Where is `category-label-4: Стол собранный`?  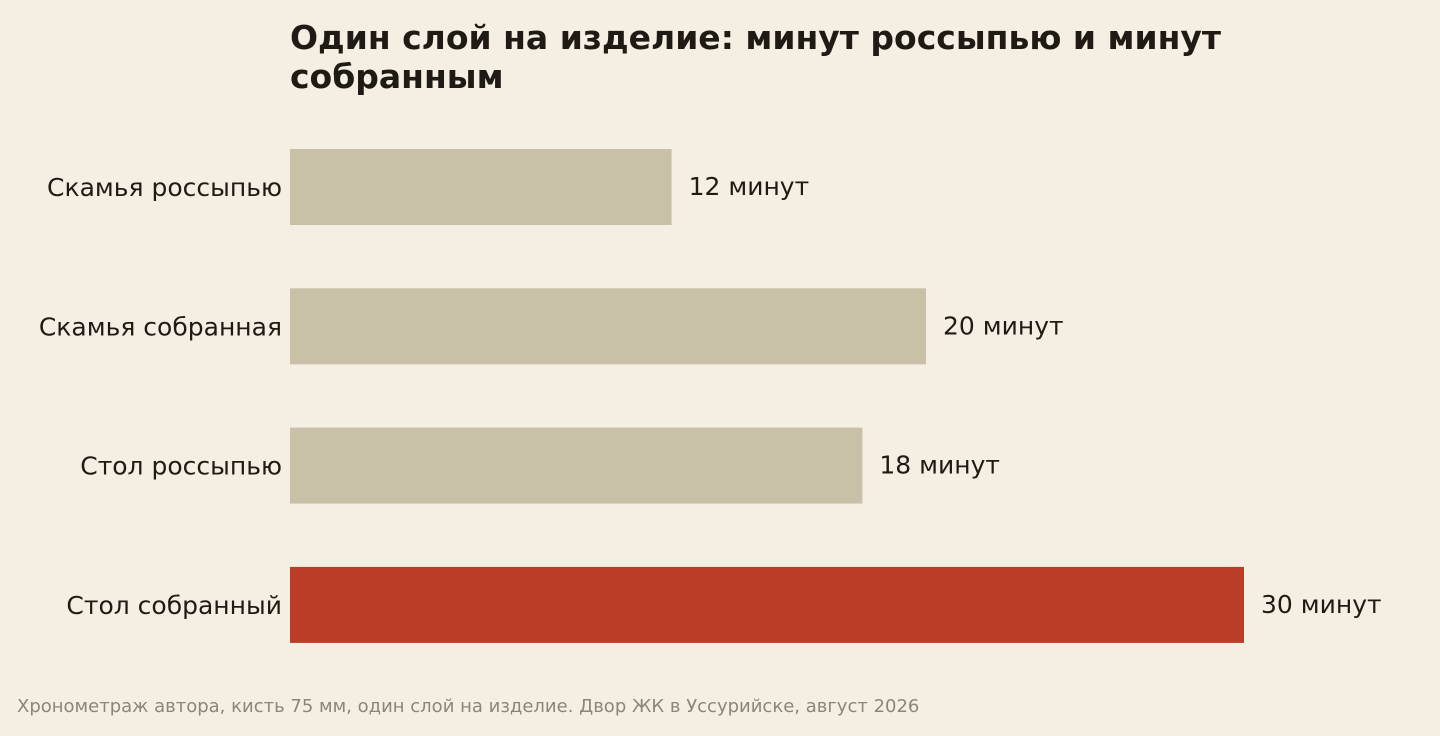
category-label-4: Стол собранный is located at coordinates (174, 605).